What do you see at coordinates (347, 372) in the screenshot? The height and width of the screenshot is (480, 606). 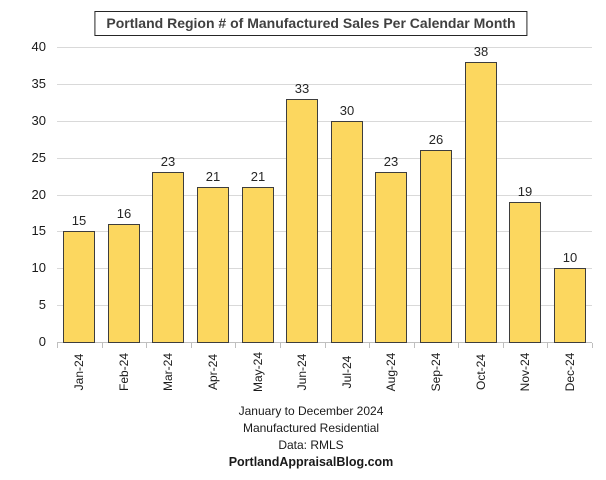 I see `x-tick-label-Jul-24: Jul-24` at bounding box center [347, 372].